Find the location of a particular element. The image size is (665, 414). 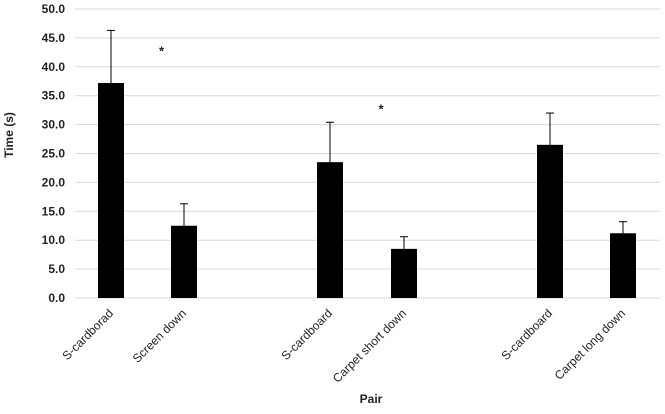

x-axis-title: Pair is located at coordinates (371, 399).